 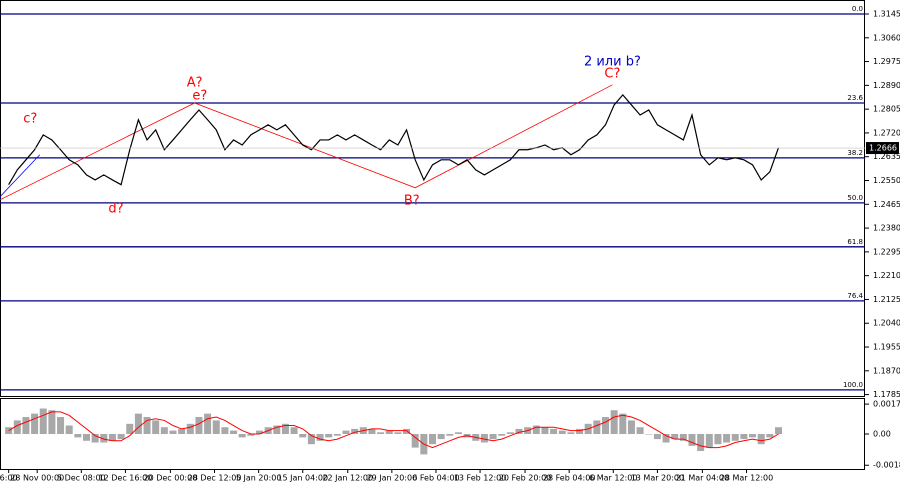 I want to click on x-tick-label: 6 Mar 12:00, so click(x=613, y=478).